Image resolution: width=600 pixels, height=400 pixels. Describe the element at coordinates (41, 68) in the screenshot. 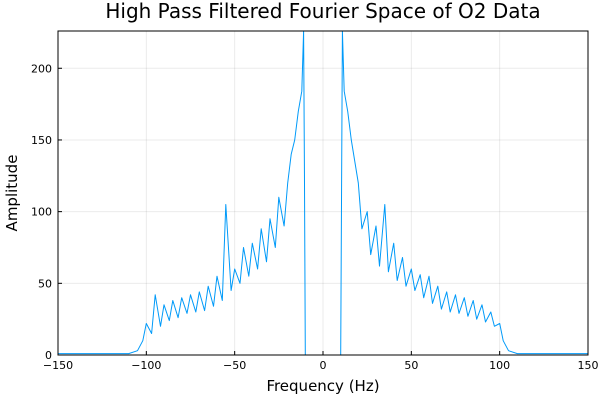

I see `y-tick-label: 200` at that location.